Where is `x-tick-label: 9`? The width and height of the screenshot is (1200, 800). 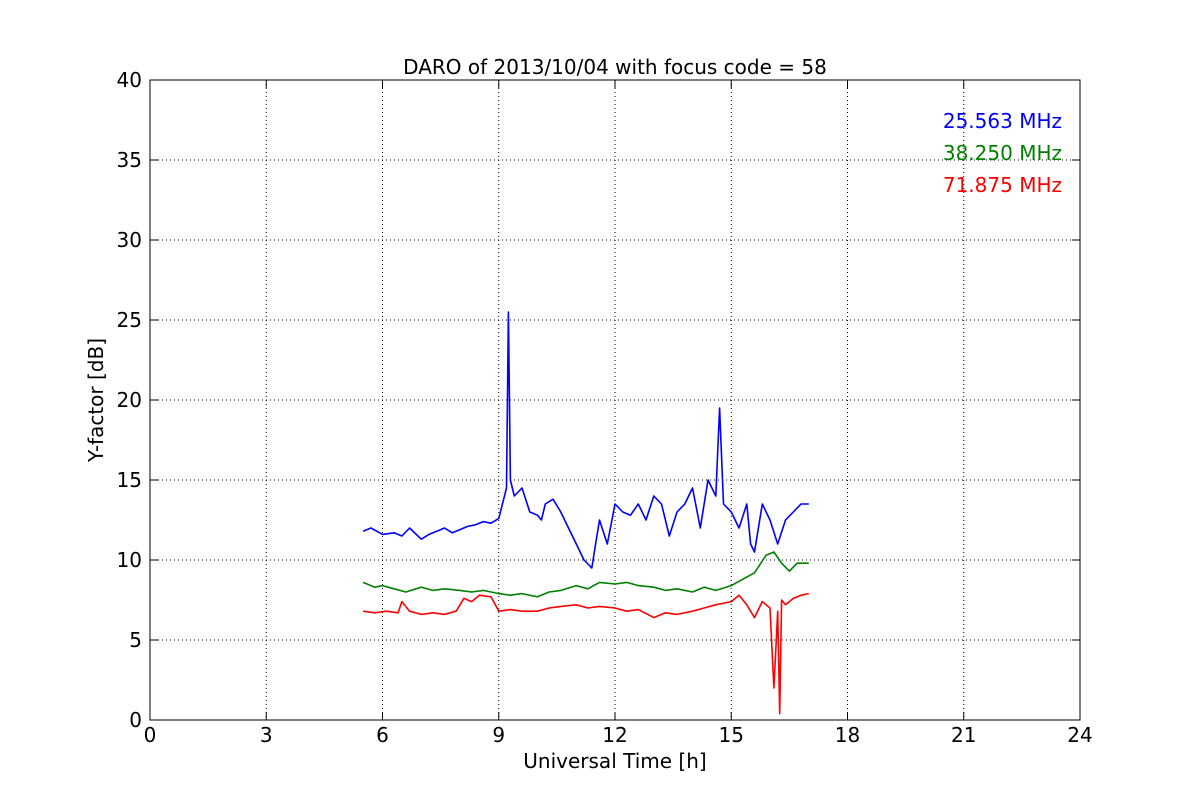 x-tick-label: 9 is located at coordinates (498, 735).